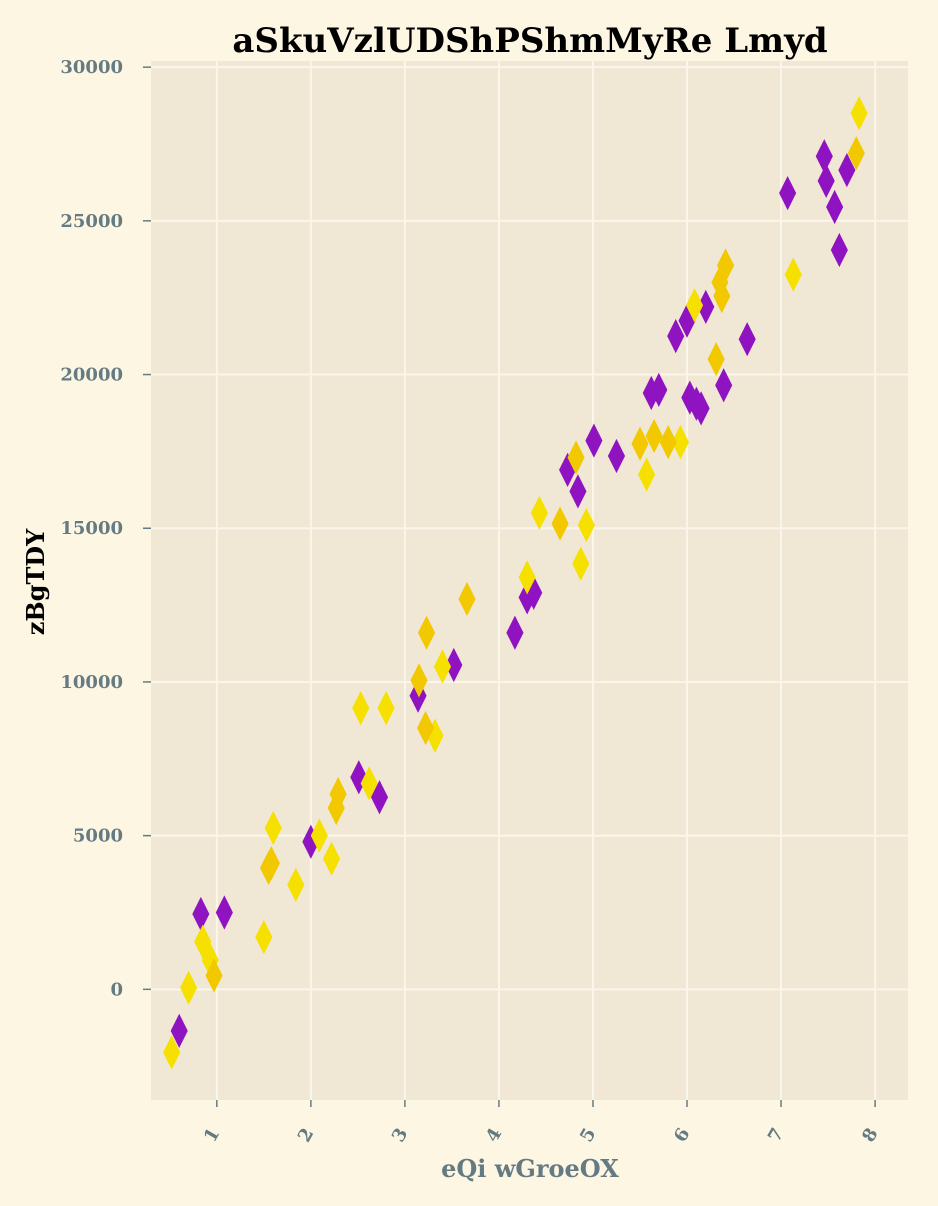 This screenshot has width=938, height=1206. I want to click on y-tick-label: 15000, so click(91, 528).